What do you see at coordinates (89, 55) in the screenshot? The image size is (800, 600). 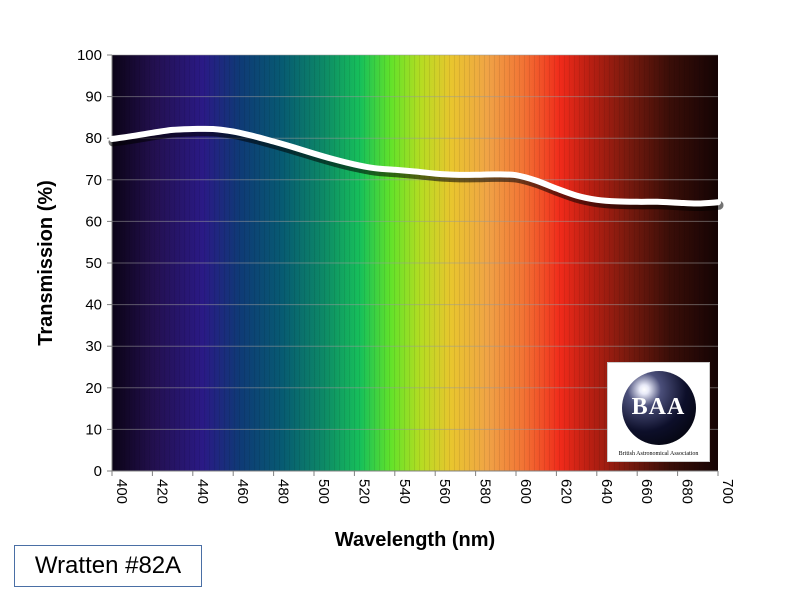 I see `y-tick-label: 100` at bounding box center [89, 55].